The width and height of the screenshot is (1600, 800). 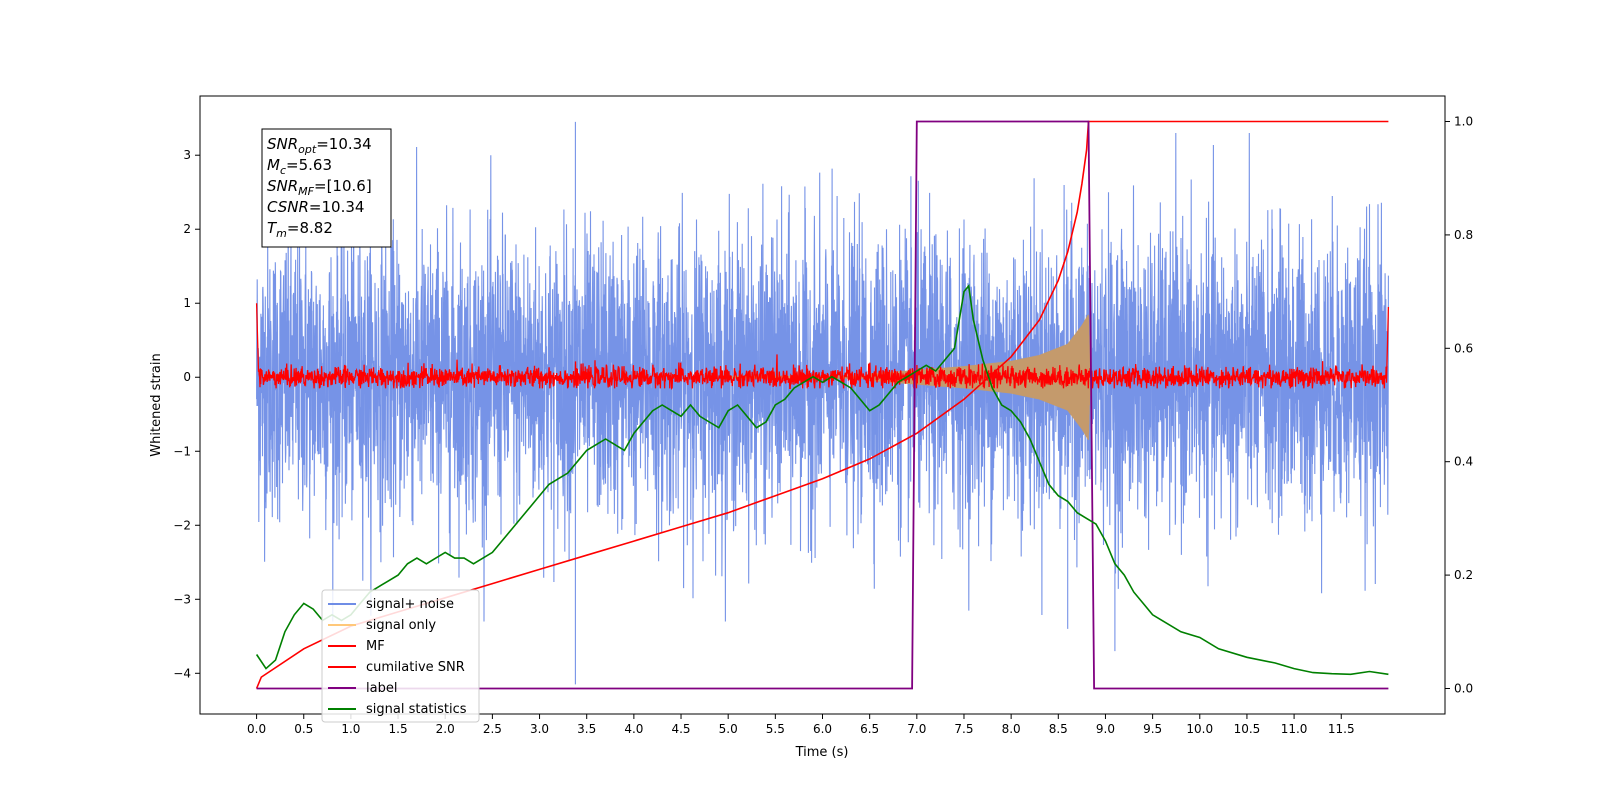 I want to click on legend-label: label, so click(x=381, y=688).